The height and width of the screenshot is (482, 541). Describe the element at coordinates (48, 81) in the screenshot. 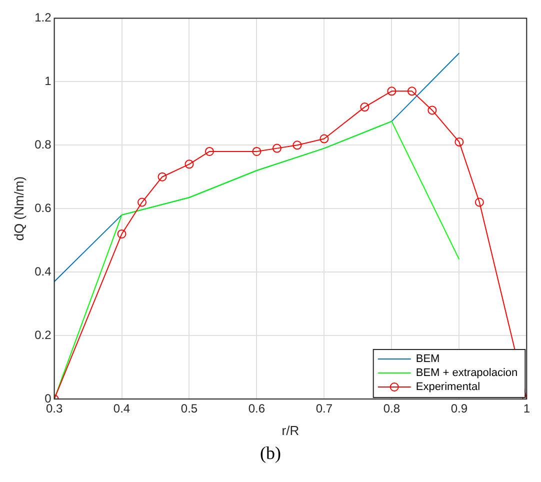

I see `y-tick-label: 1` at that location.